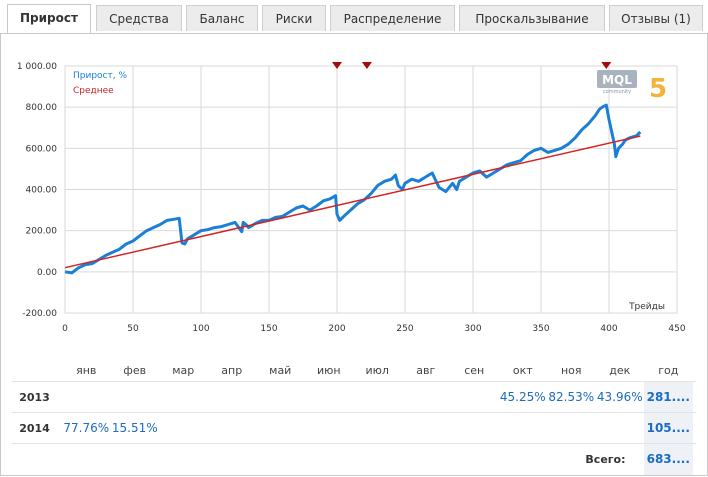  I want to click on y-tick-label: 400.00, so click(42, 191).